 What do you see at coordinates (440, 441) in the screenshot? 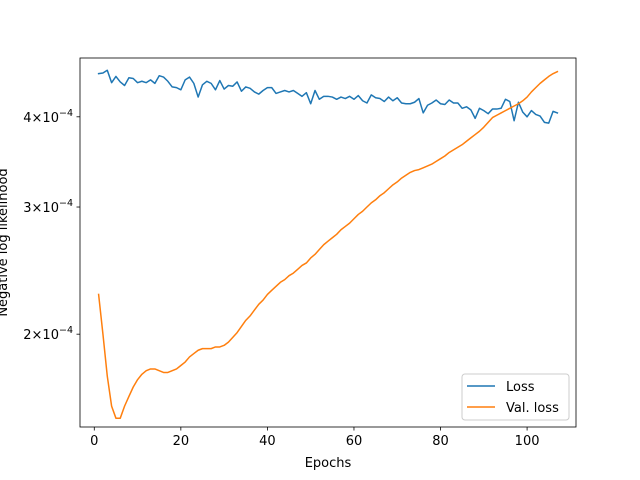
I see `x-tick-label: 80` at bounding box center [440, 441].